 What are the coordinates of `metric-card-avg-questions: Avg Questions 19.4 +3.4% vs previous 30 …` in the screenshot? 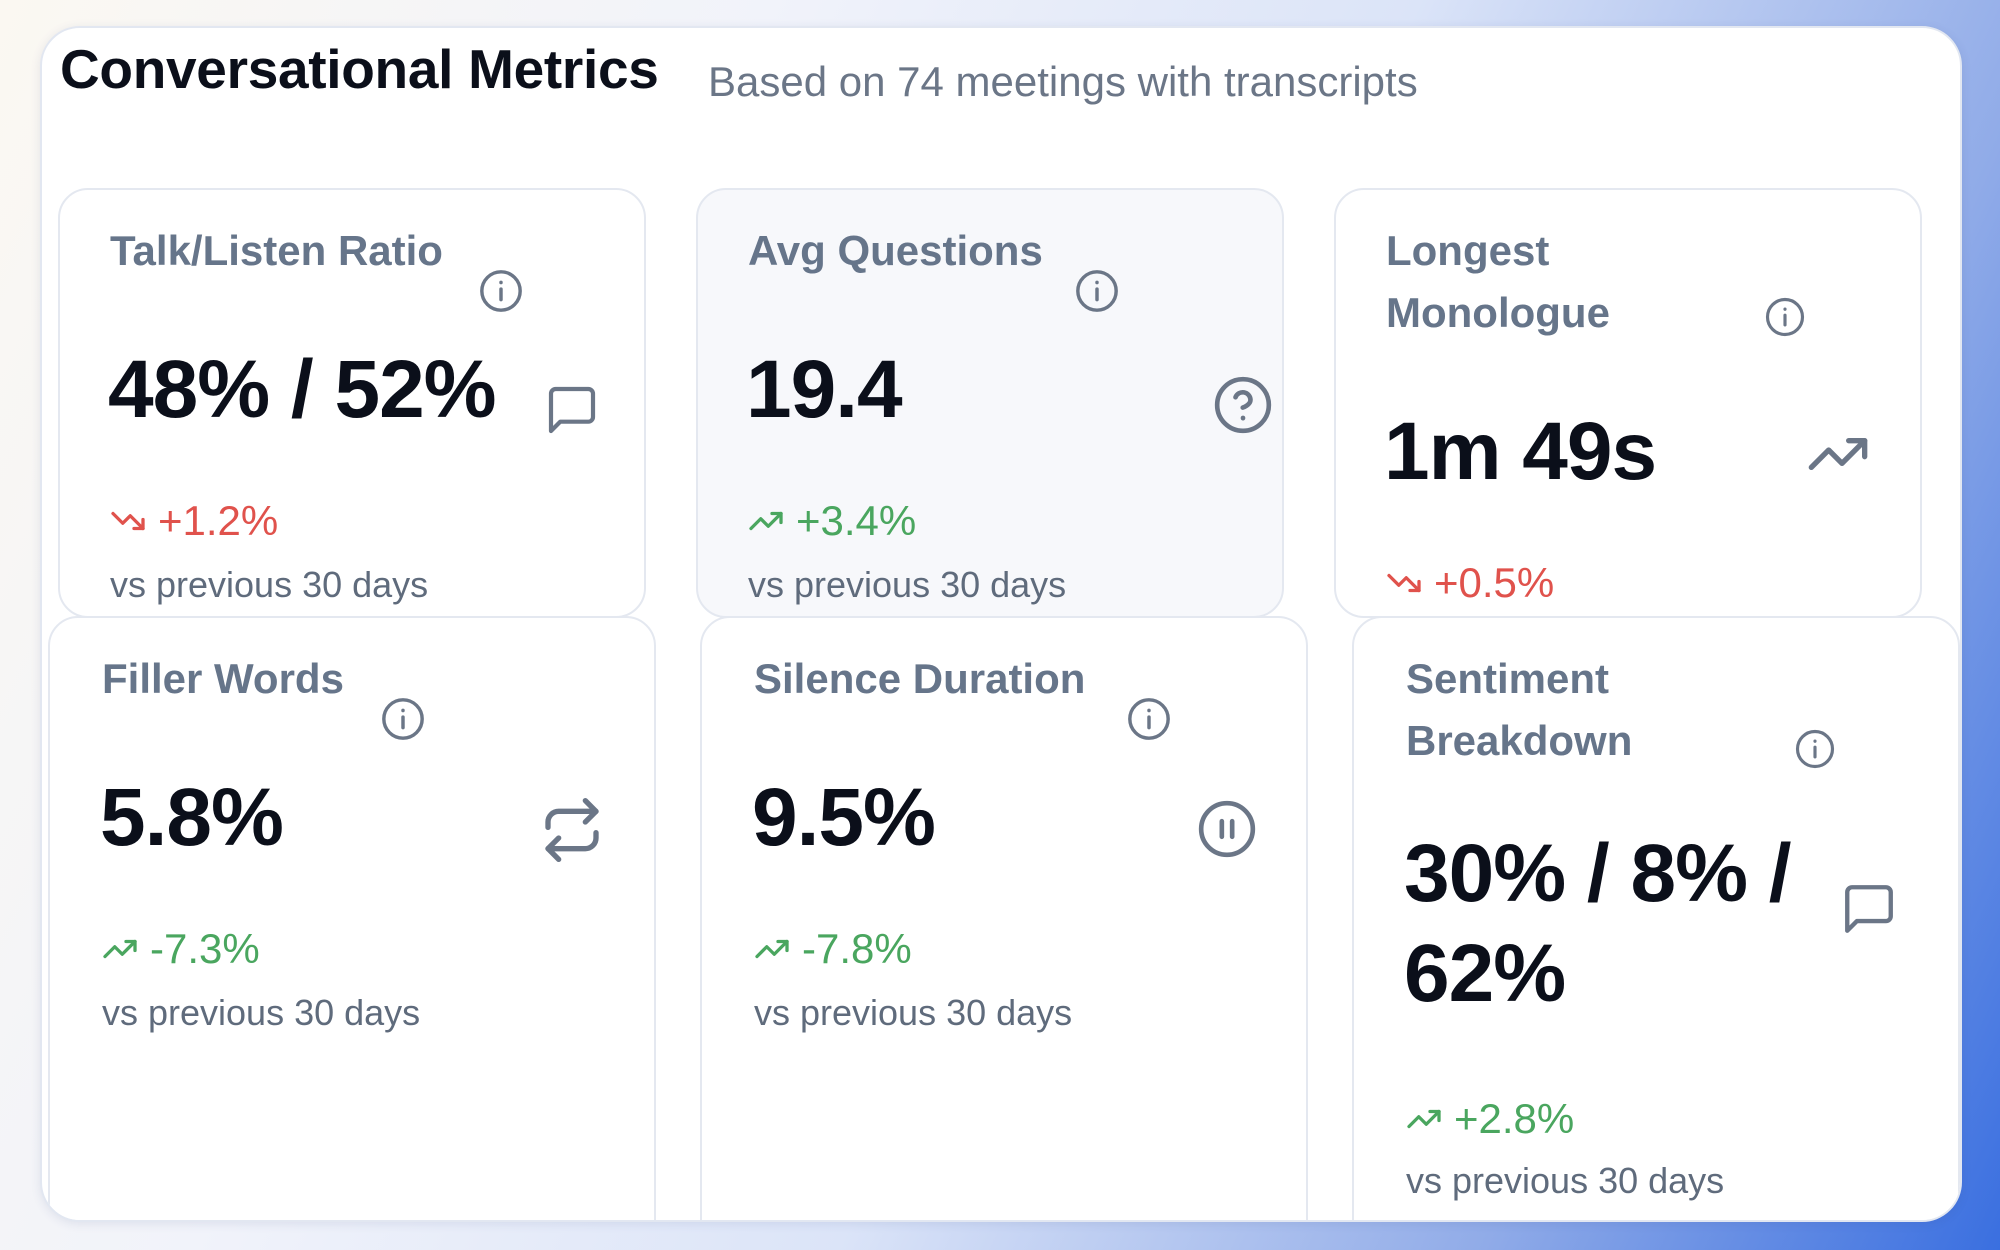 It's located at (990, 403).